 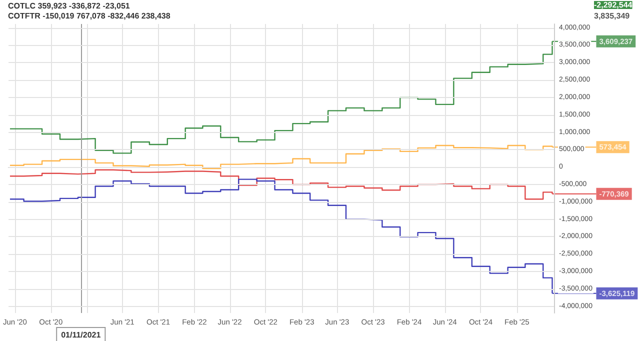 I want to click on ref-line-label: 01/11/2021, so click(x=81, y=335).